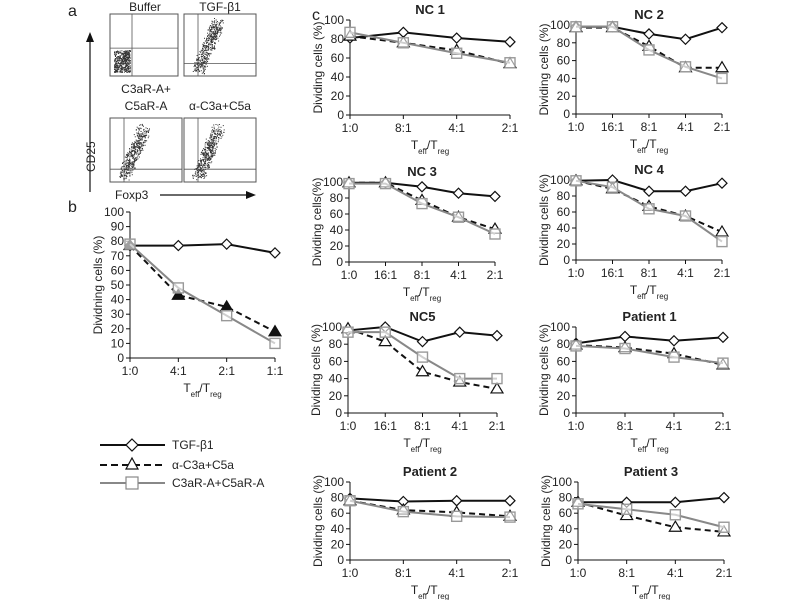 This screenshot has height=600, width=800. What do you see at coordinates (649, 14) in the screenshot?
I see `chart-title: NC 2` at bounding box center [649, 14].